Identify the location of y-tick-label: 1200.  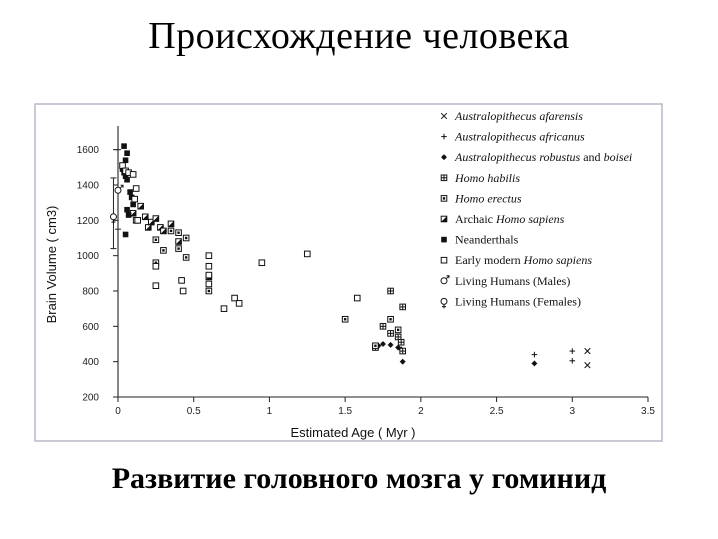
(88, 221).